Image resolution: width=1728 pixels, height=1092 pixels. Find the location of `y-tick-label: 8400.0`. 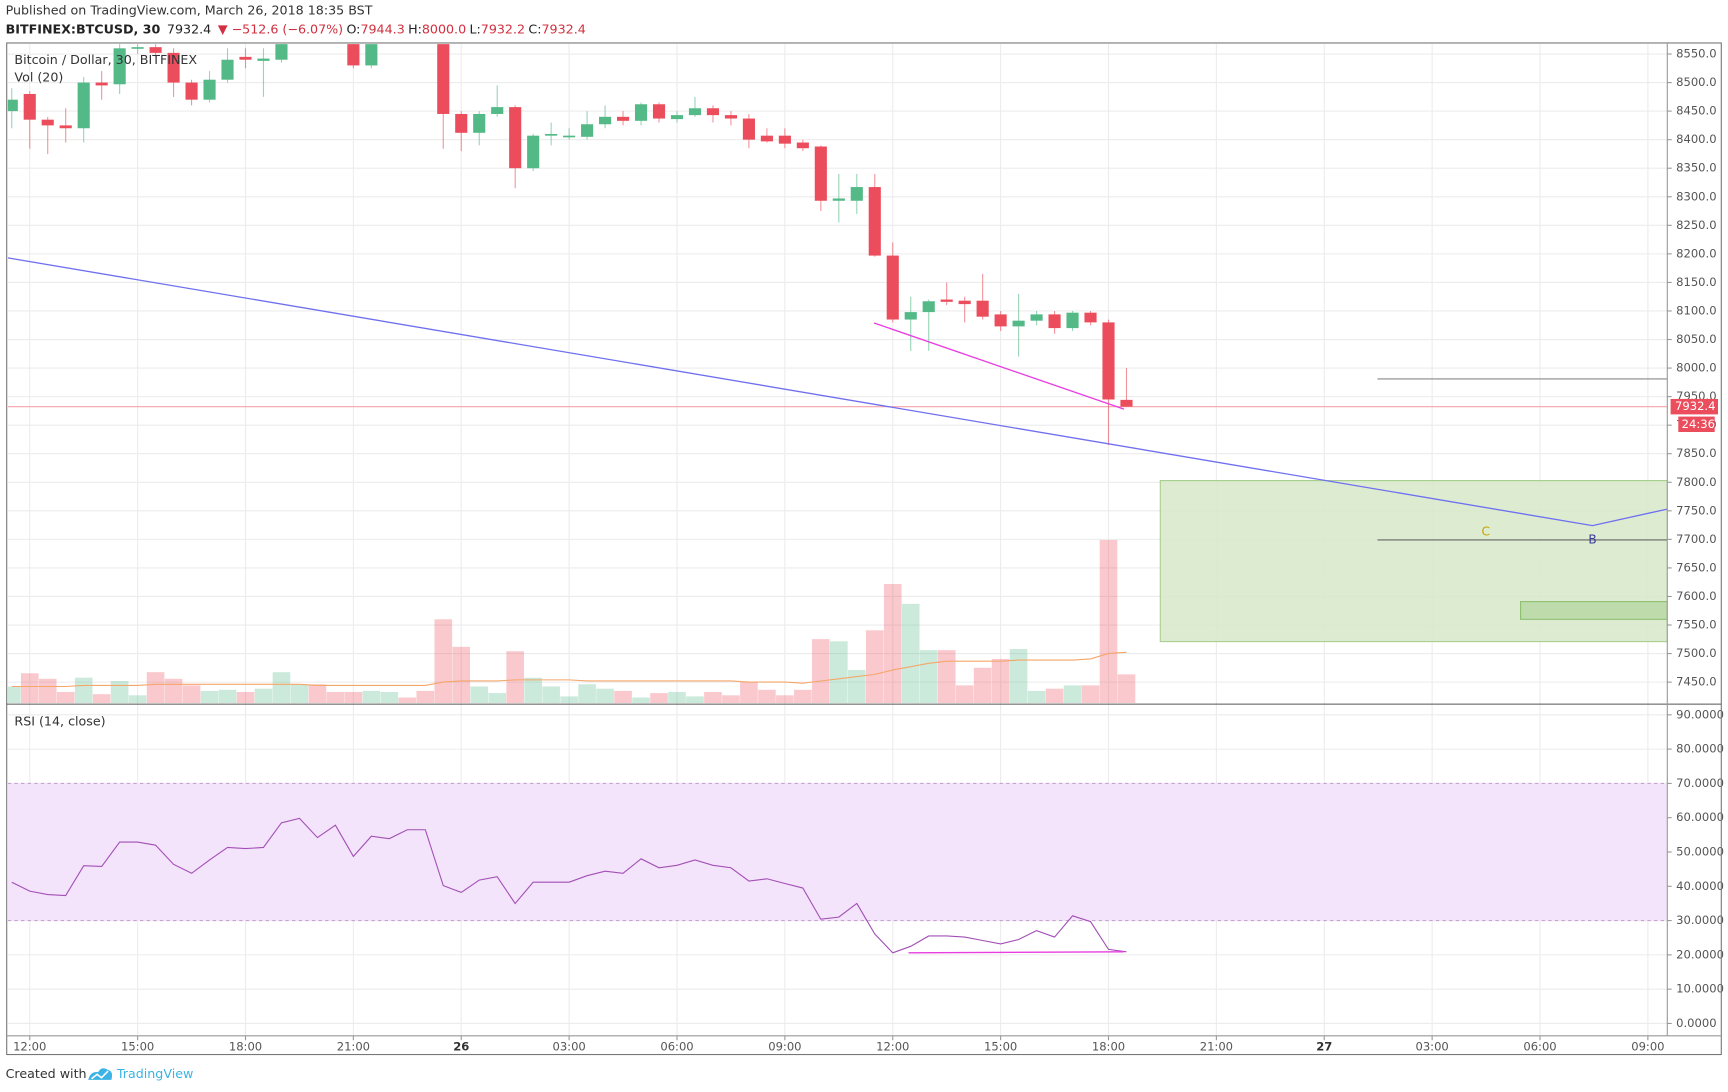

y-tick-label: 8400.0 is located at coordinates (1696, 139).